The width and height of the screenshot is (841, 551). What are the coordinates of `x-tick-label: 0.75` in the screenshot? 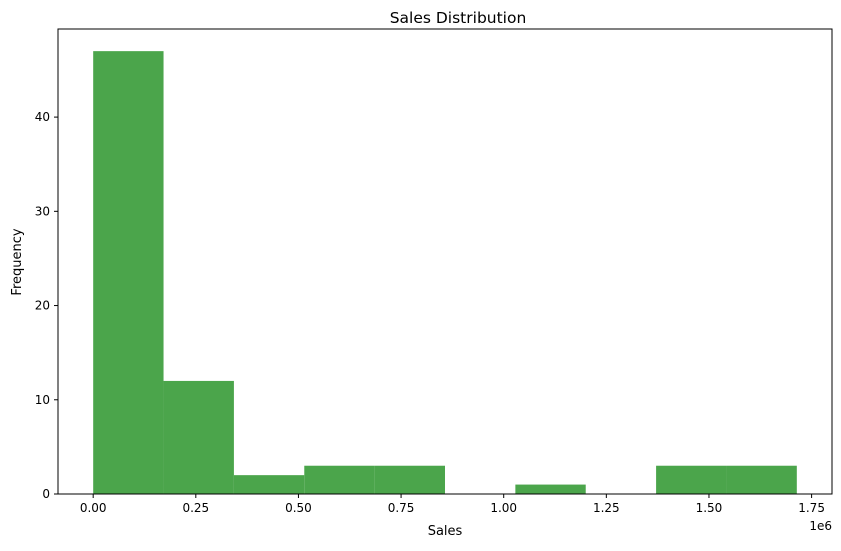 It's located at (401, 508).